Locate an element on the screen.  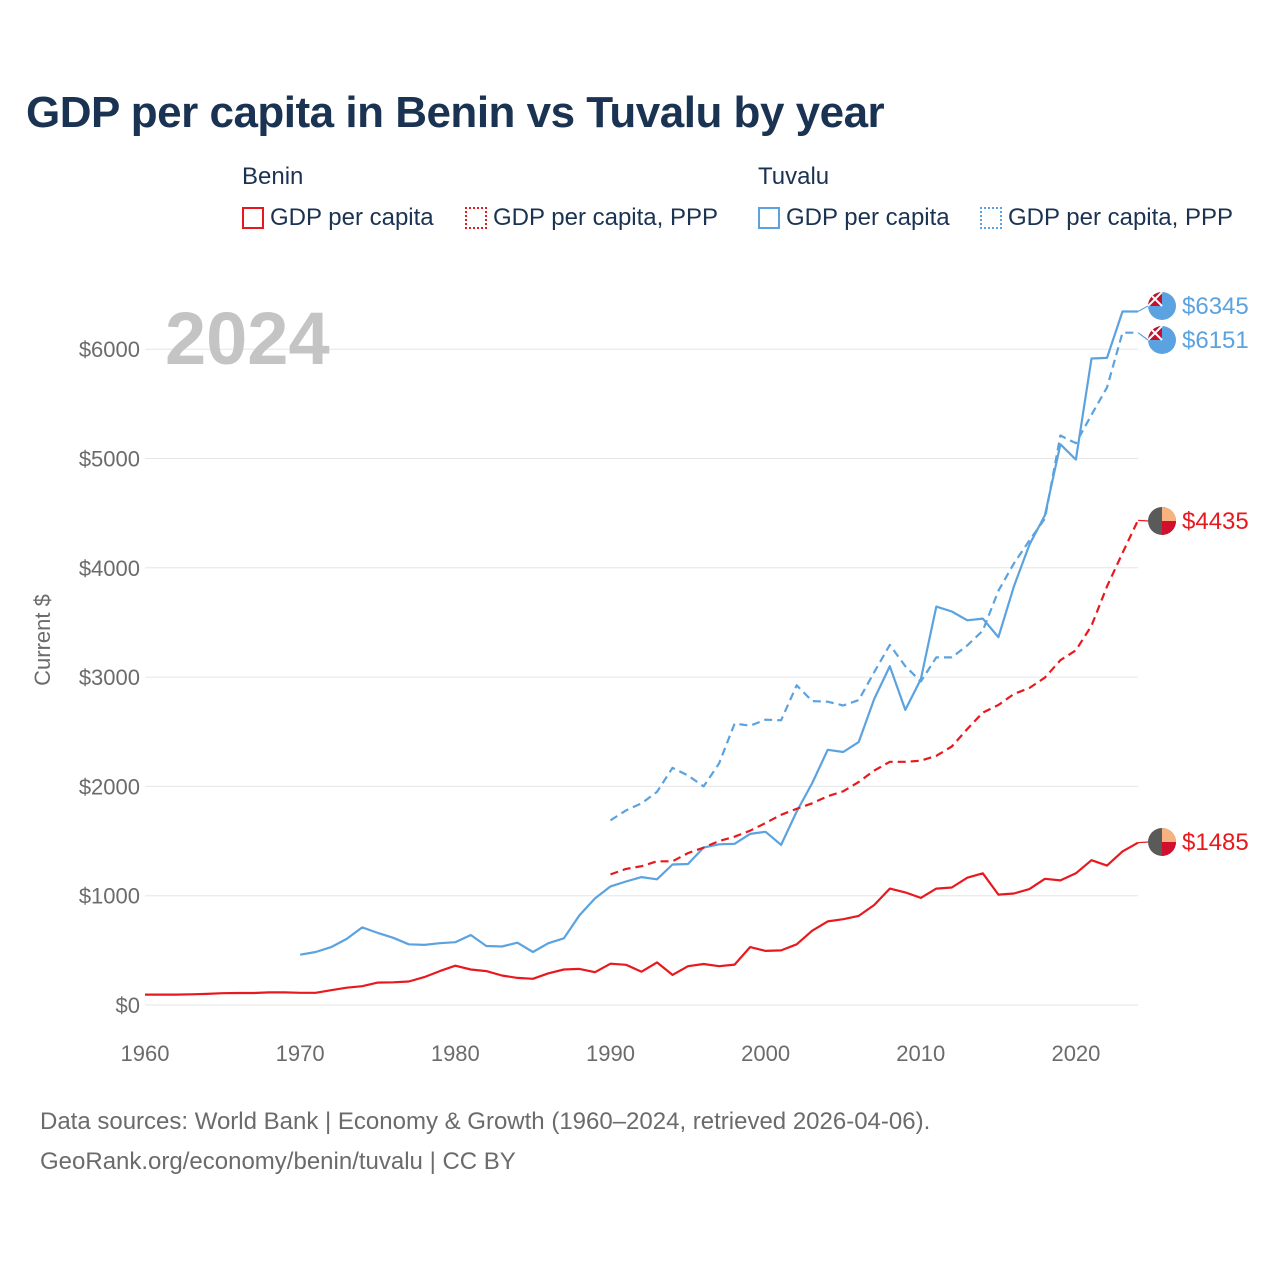
legend-item-tuvalu-gdp: GDP per capita is located at coordinates (854, 218).